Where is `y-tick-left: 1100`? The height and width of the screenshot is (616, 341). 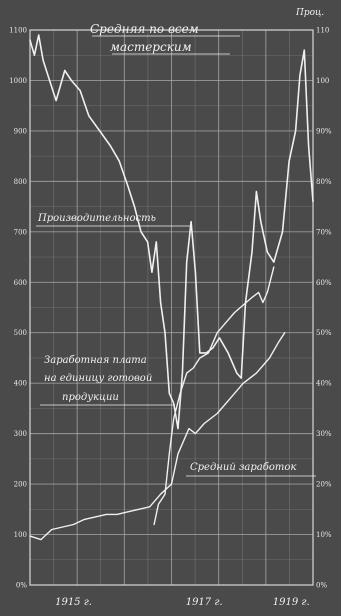 y-tick-left: 1100 is located at coordinates (18, 31).